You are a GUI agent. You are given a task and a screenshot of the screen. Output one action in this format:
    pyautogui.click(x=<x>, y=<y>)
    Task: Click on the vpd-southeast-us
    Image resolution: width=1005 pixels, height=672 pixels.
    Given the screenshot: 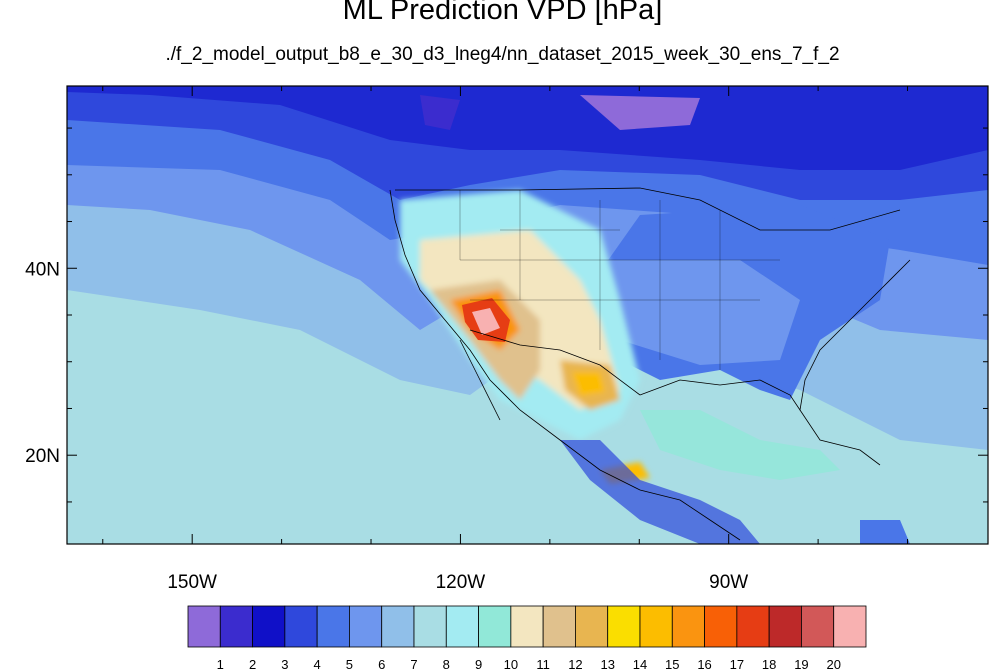 What is the action you would take?
    pyautogui.click(x=700, y=312)
    